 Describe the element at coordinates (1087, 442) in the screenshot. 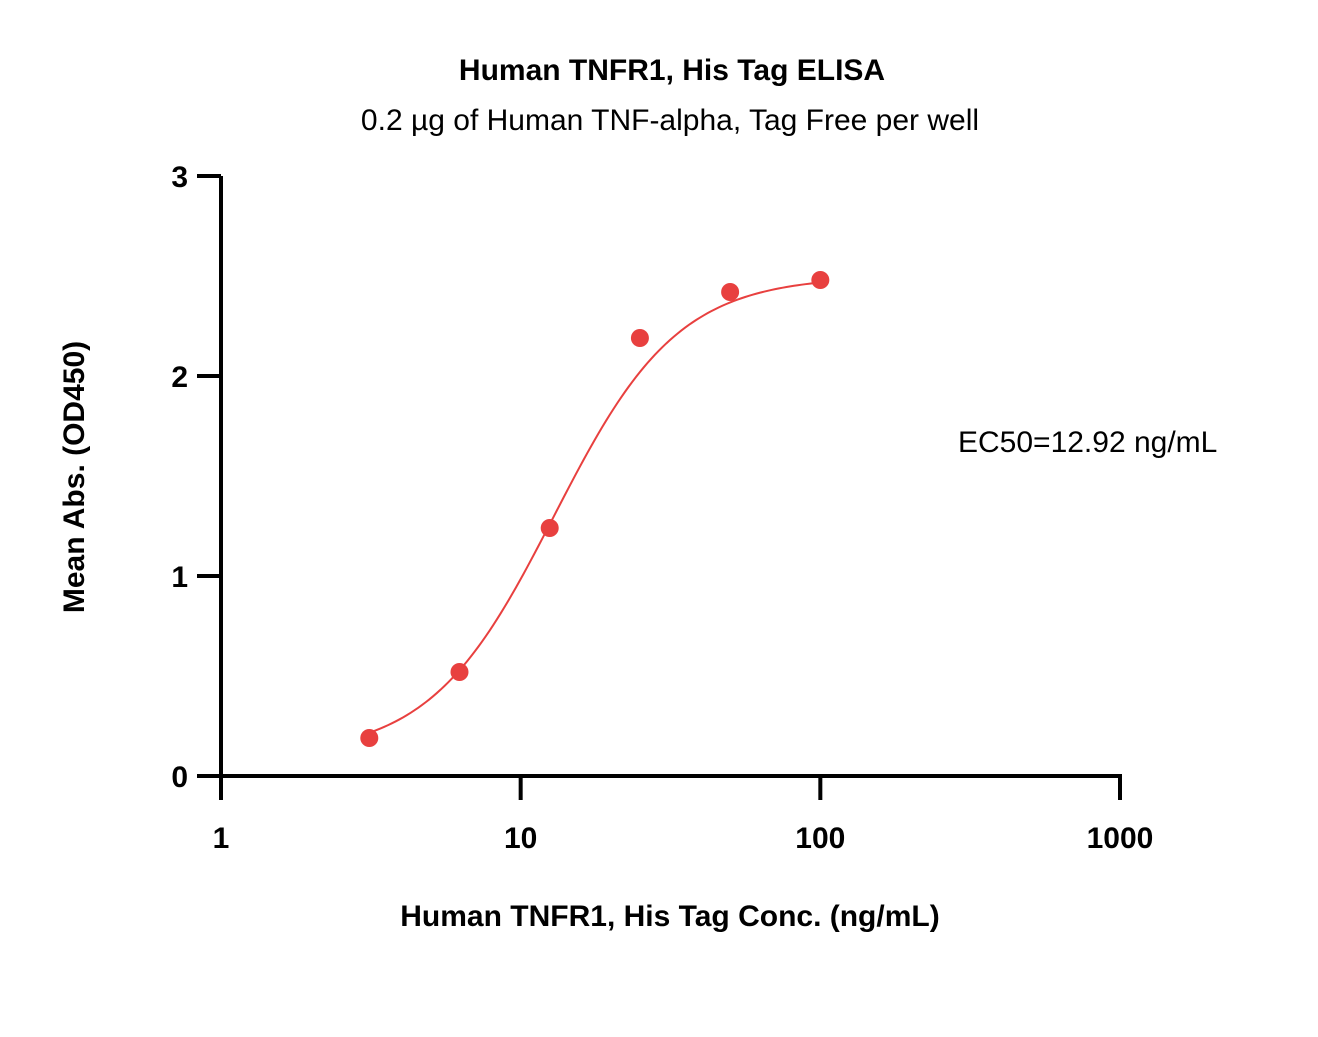

I see `ec50-annotation: EC50=12.92 ng/mL` at that location.